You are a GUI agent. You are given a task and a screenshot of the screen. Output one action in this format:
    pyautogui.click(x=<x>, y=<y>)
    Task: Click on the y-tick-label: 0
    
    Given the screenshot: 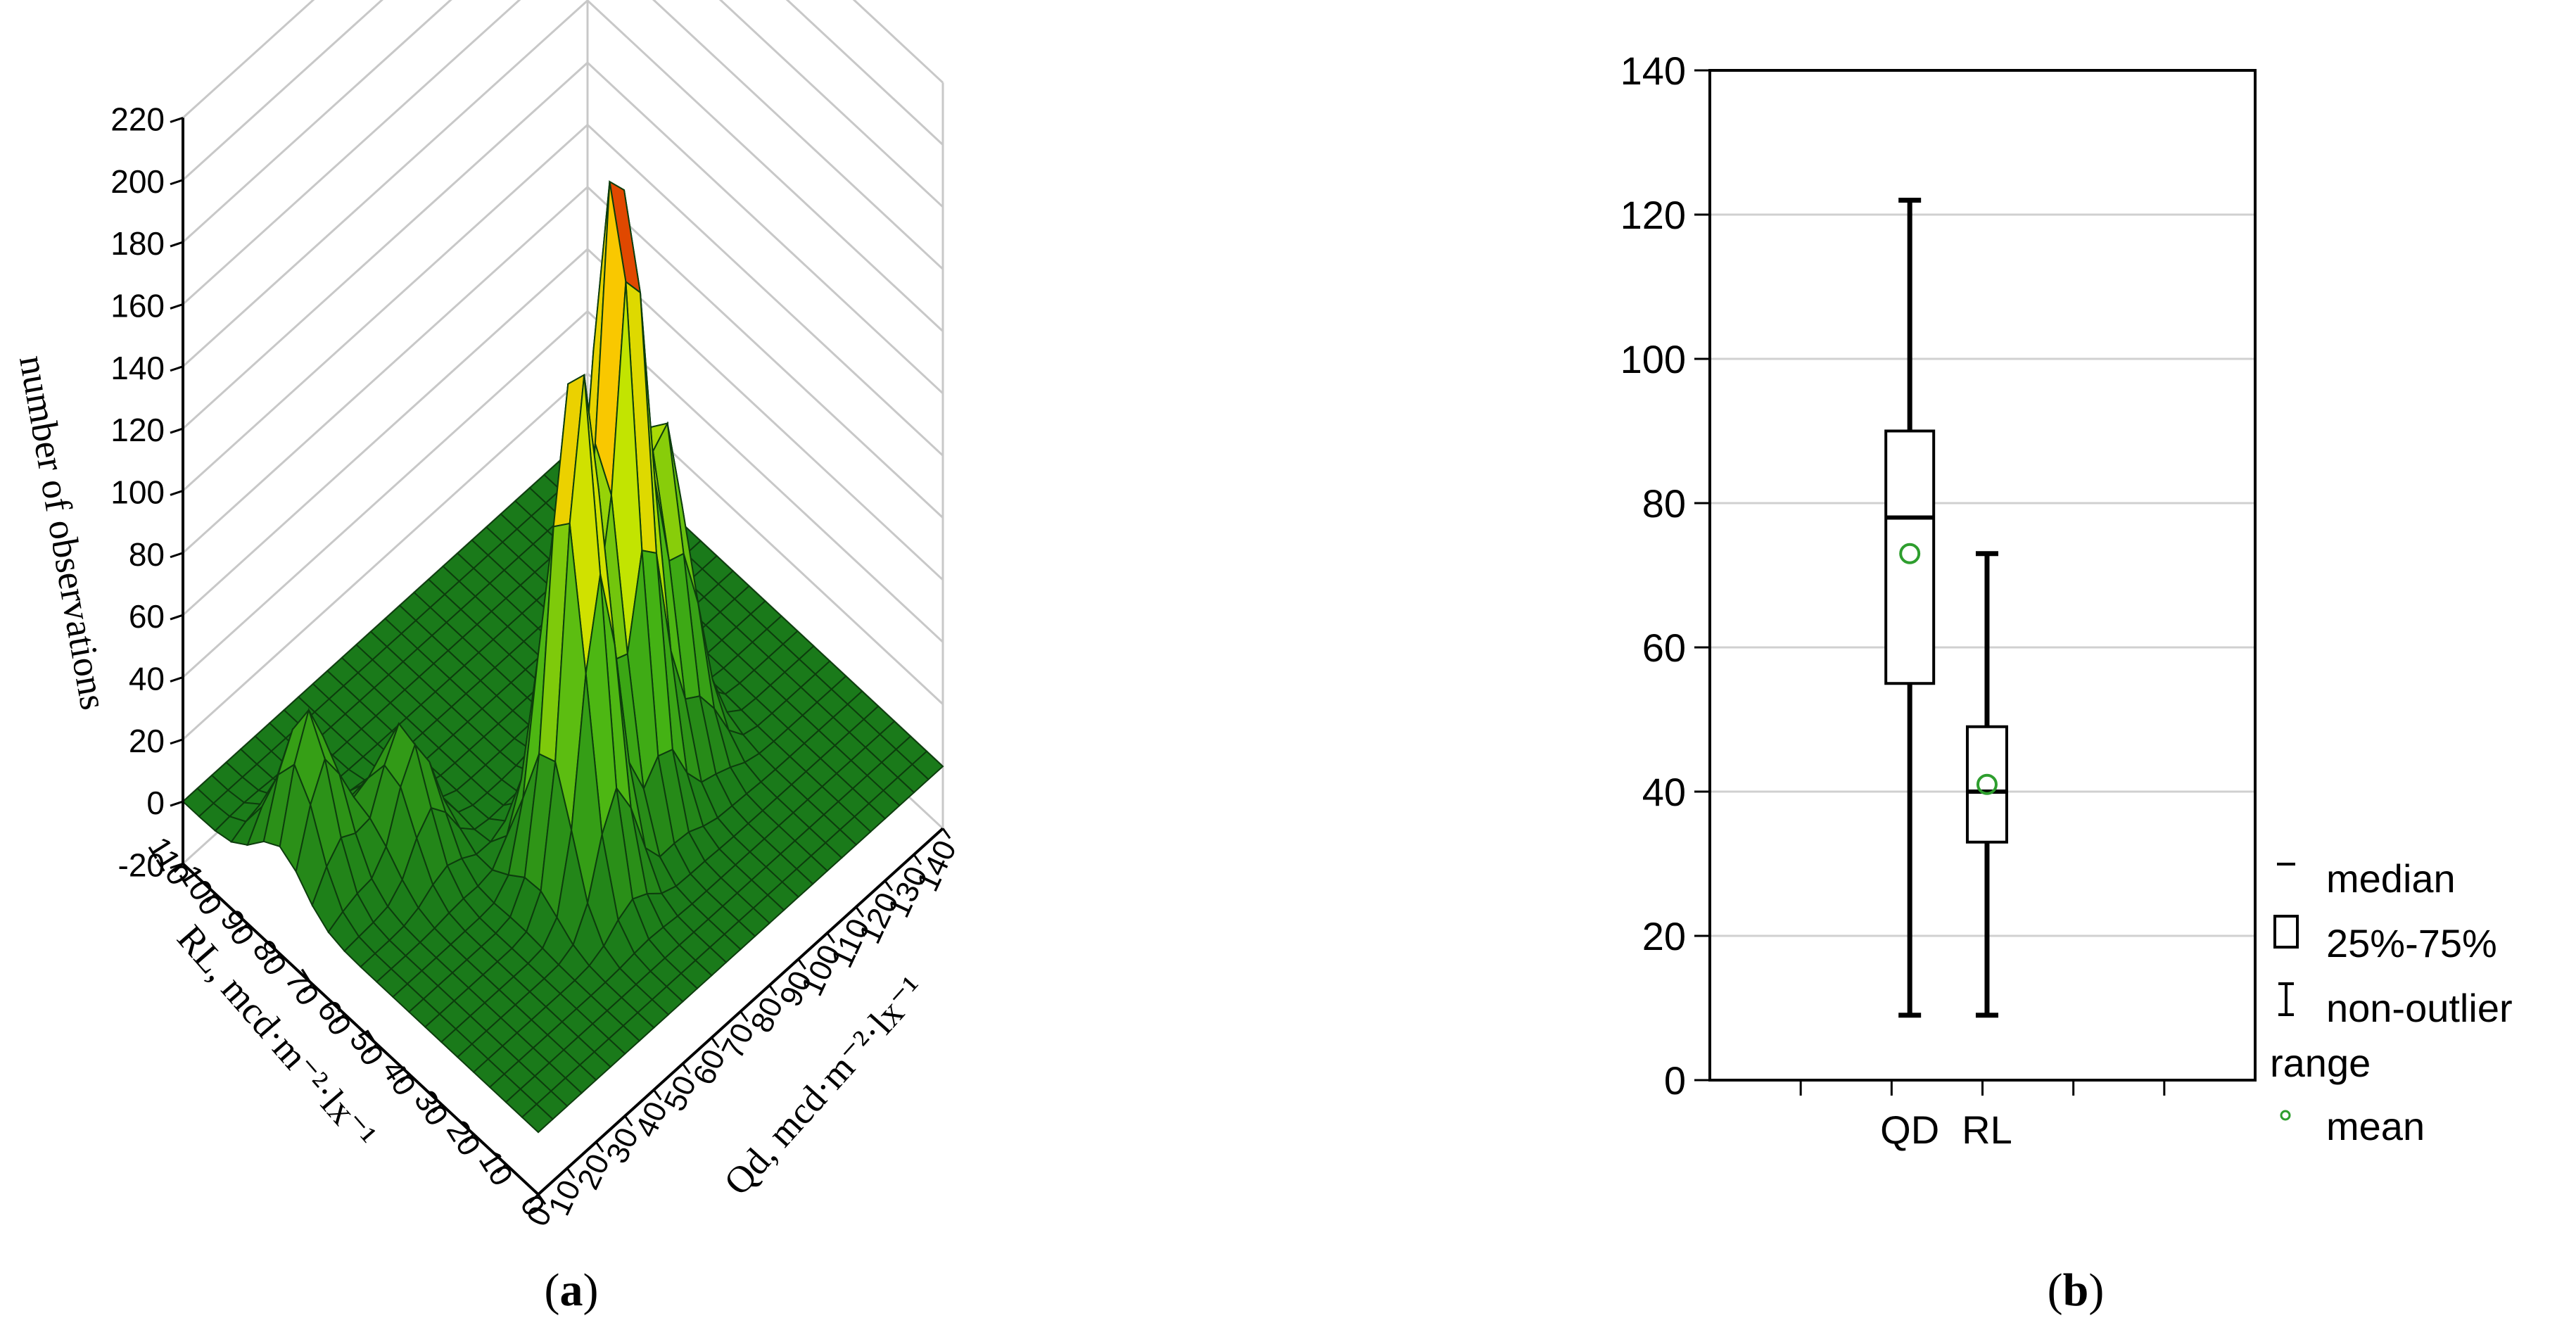 What is the action you would take?
    pyautogui.click(x=1675, y=1080)
    